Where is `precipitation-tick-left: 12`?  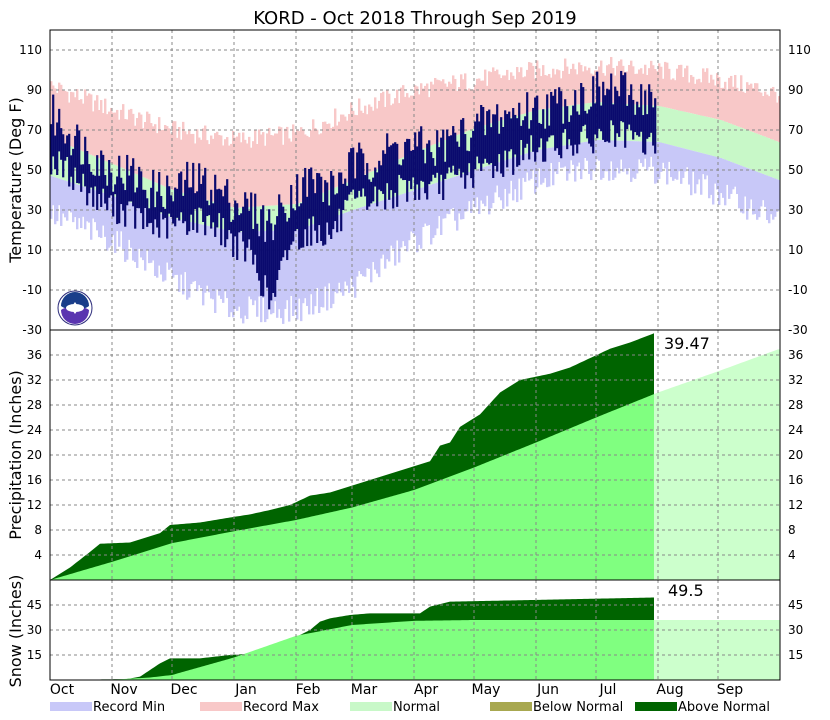 precipitation-tick-left: 12 is located at coordinates (34, 505).